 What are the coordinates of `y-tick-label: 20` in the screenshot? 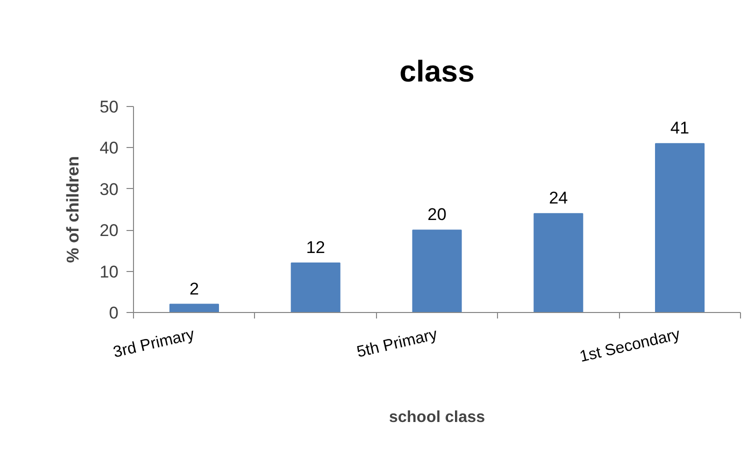 It's located at (109, 230).